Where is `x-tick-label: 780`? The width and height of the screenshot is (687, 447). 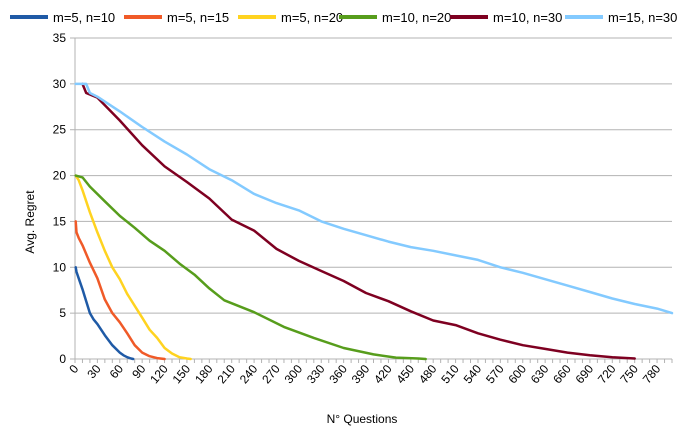
x-tick-label: 780 is located at coordinates (652, 374).